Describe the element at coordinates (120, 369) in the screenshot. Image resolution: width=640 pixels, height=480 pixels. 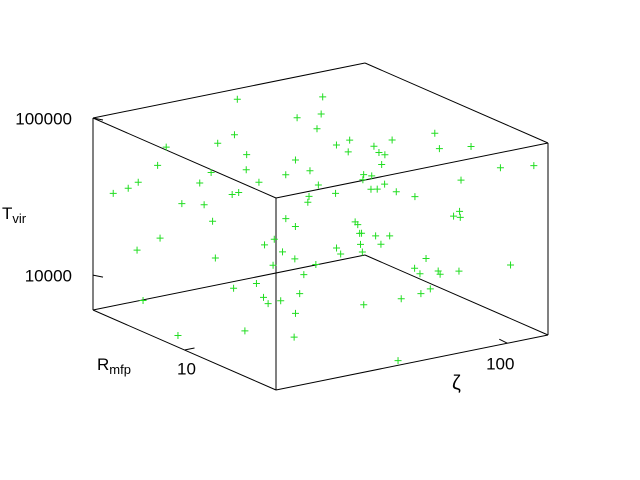
I see `y-label-sub: mfp` at that location.